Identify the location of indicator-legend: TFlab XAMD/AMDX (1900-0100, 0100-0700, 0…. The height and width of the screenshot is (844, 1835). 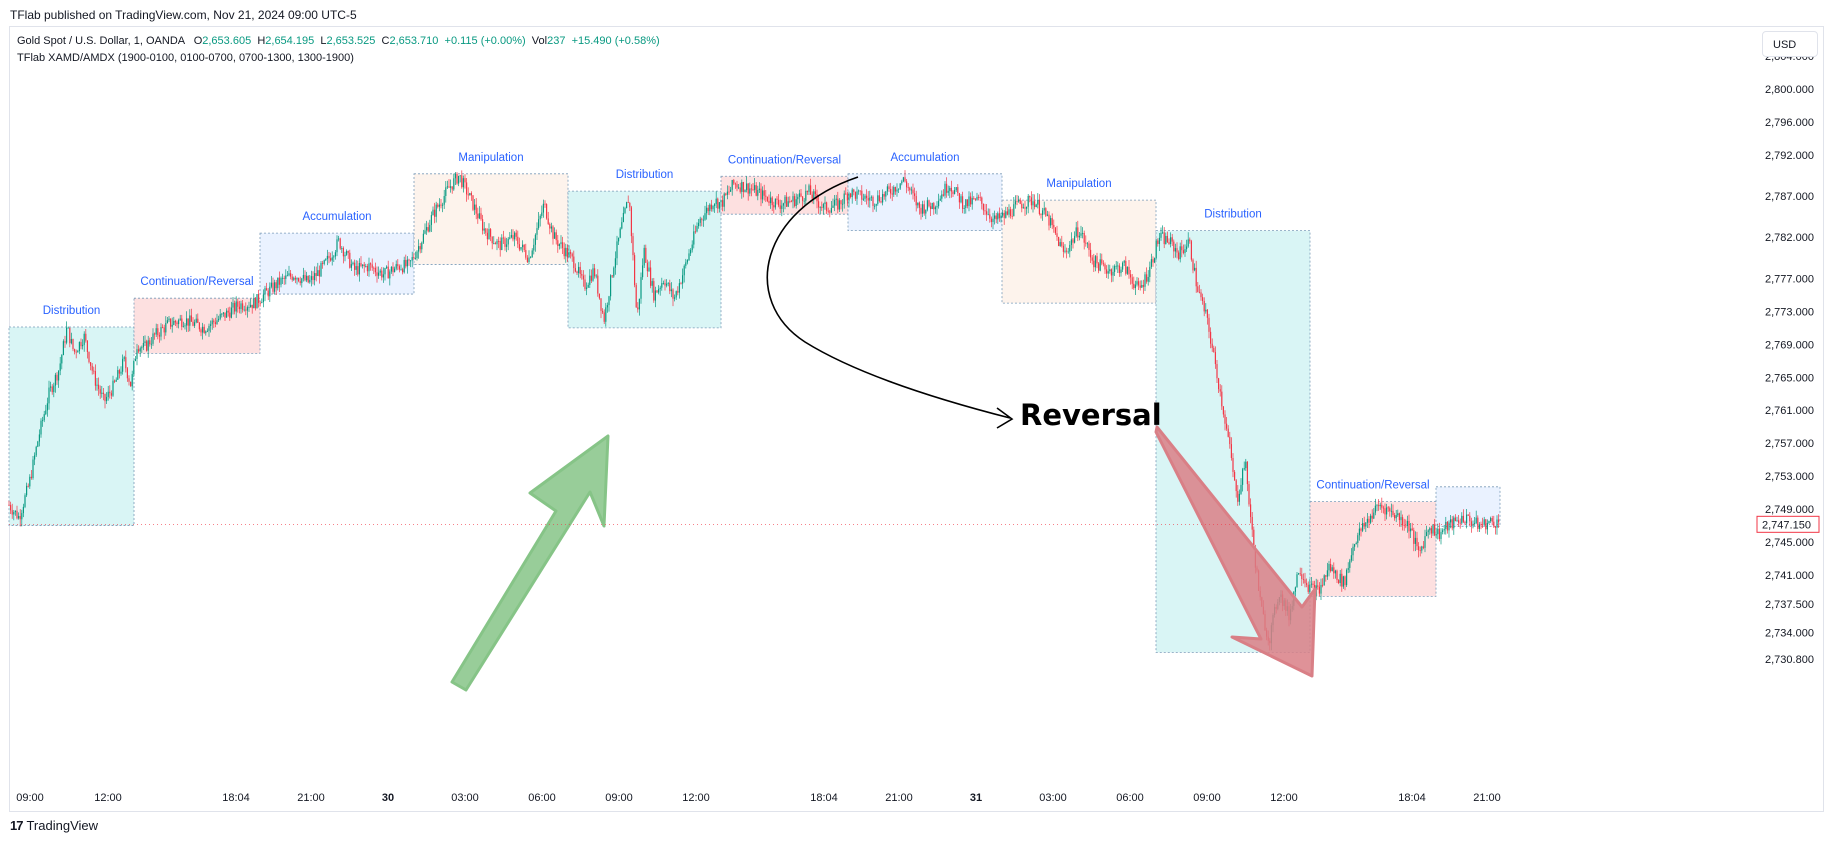
(185, 58).